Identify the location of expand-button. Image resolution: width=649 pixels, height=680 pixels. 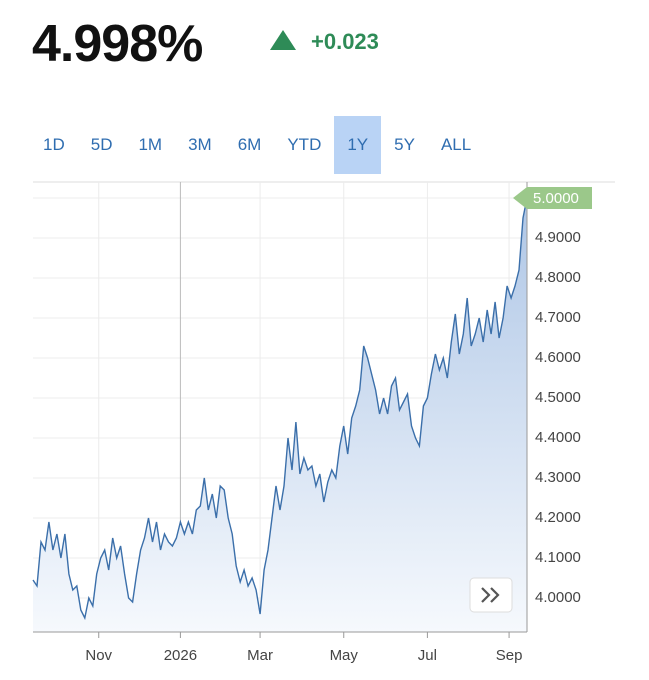
(491, 595).